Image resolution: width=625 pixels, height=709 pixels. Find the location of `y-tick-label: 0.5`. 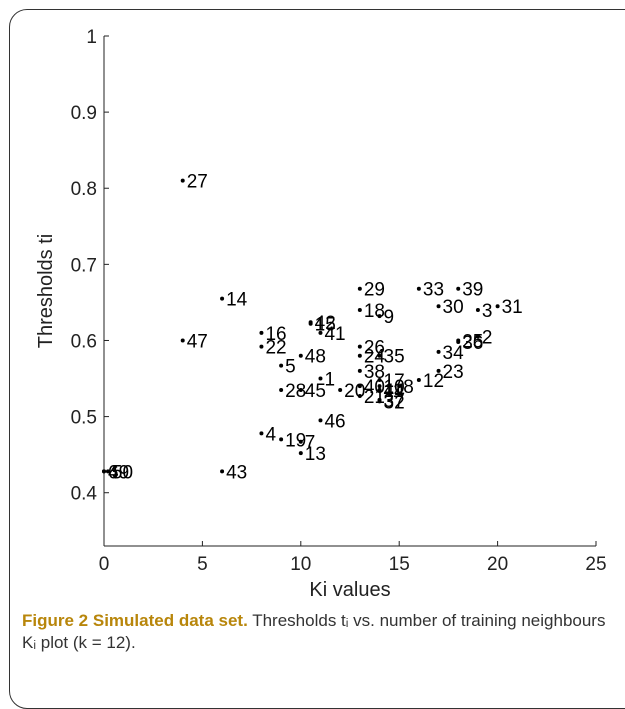

y-tick-label: 0.5 is located at coordinates (84, 418).